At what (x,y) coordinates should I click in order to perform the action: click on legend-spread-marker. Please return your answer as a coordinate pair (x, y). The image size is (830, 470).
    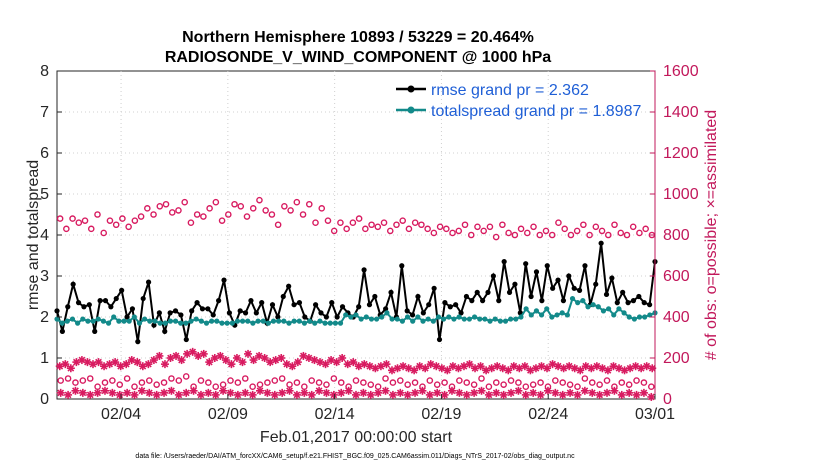
    Looking at the image, I should click on (411, 110).